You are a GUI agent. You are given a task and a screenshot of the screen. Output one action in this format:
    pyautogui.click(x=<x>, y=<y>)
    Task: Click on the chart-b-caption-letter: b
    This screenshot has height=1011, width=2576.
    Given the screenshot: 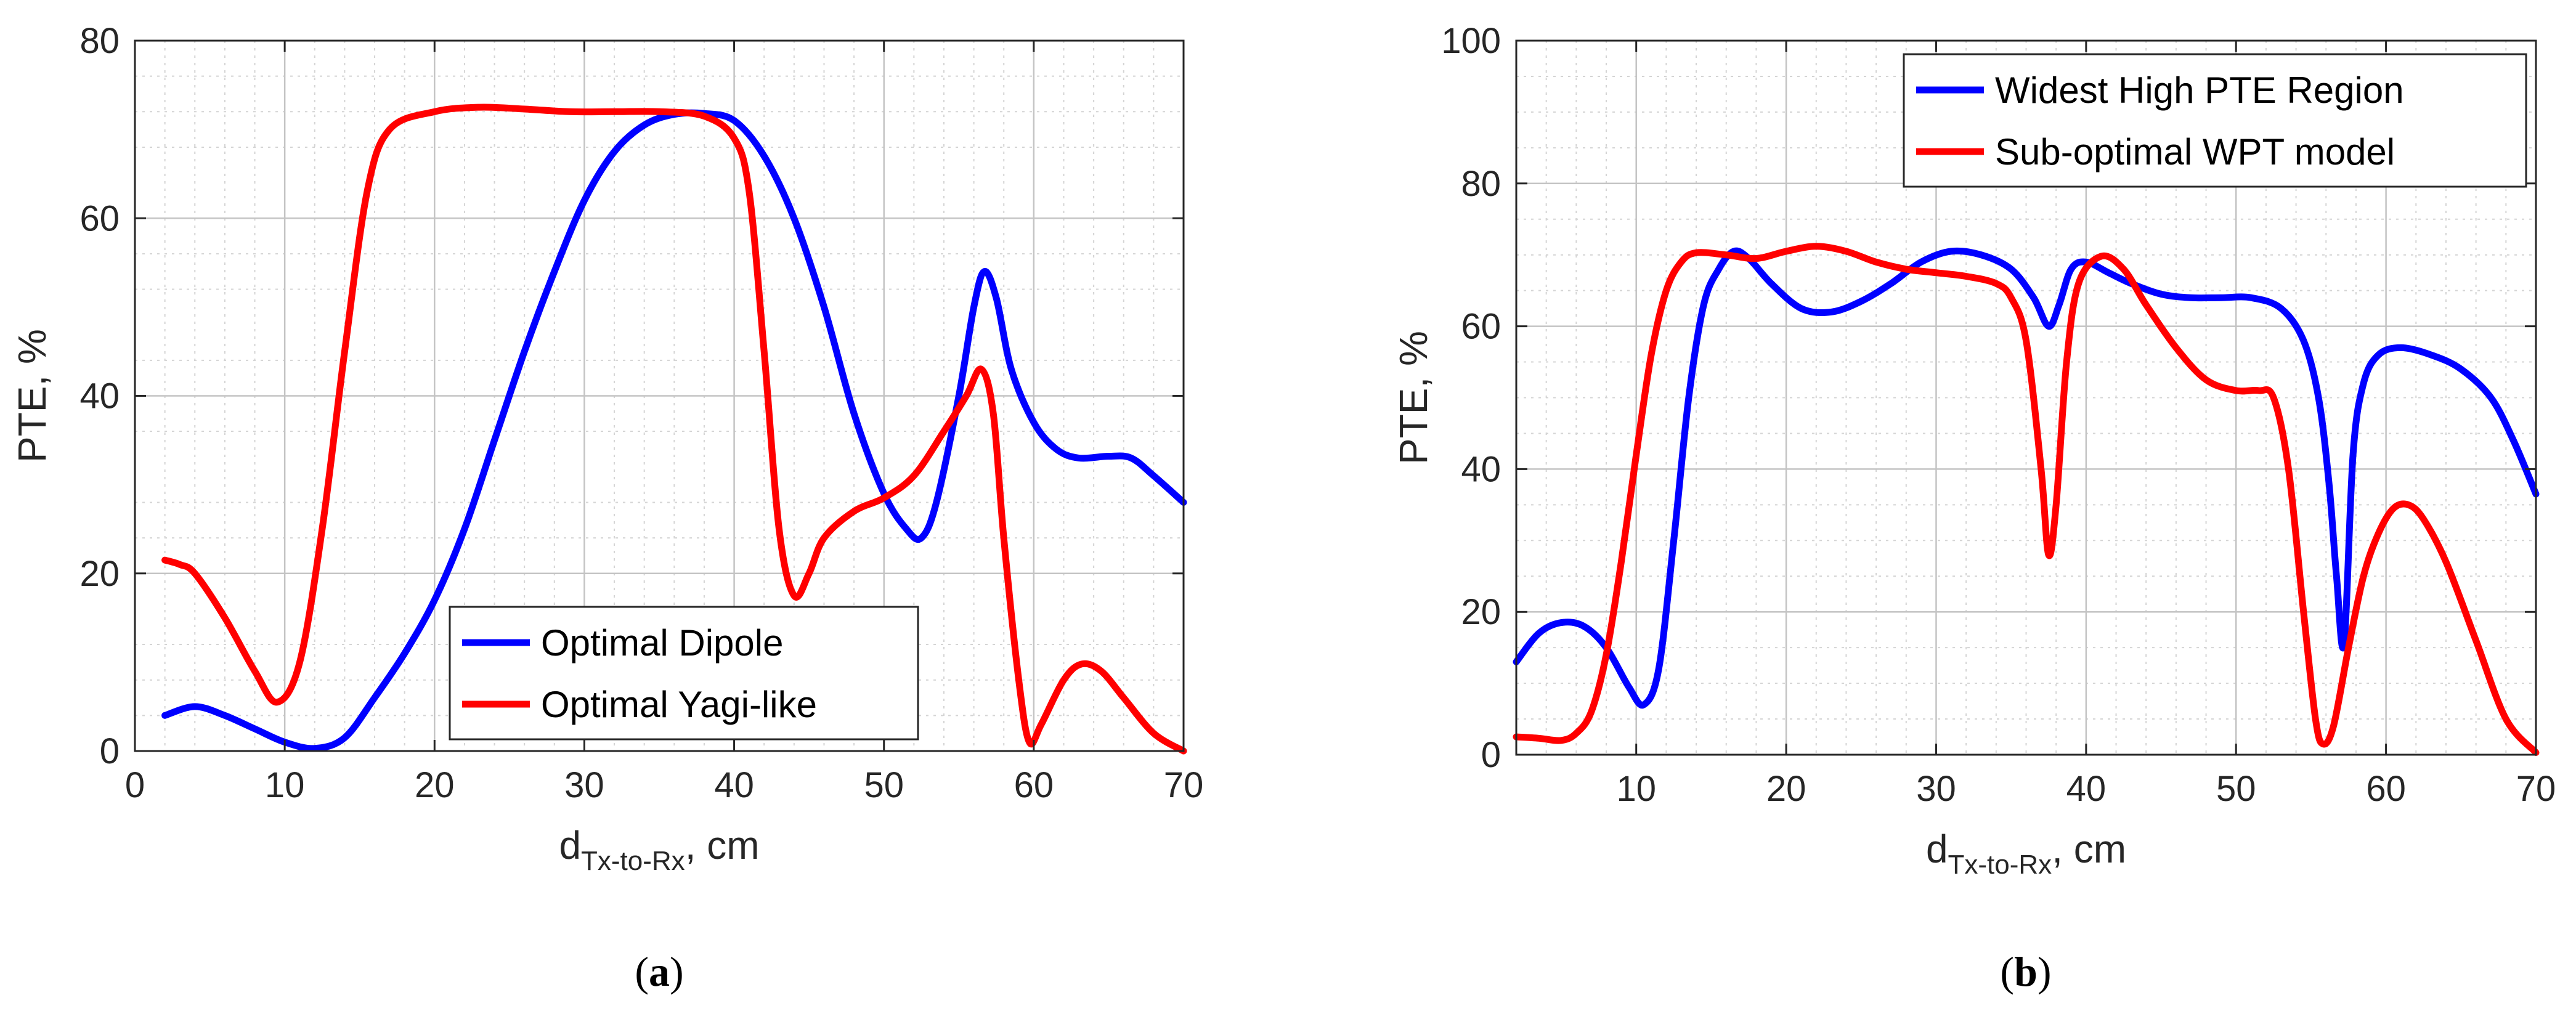 What is the action you would take?
    pyautogui.click(x=2026, y=971)
    